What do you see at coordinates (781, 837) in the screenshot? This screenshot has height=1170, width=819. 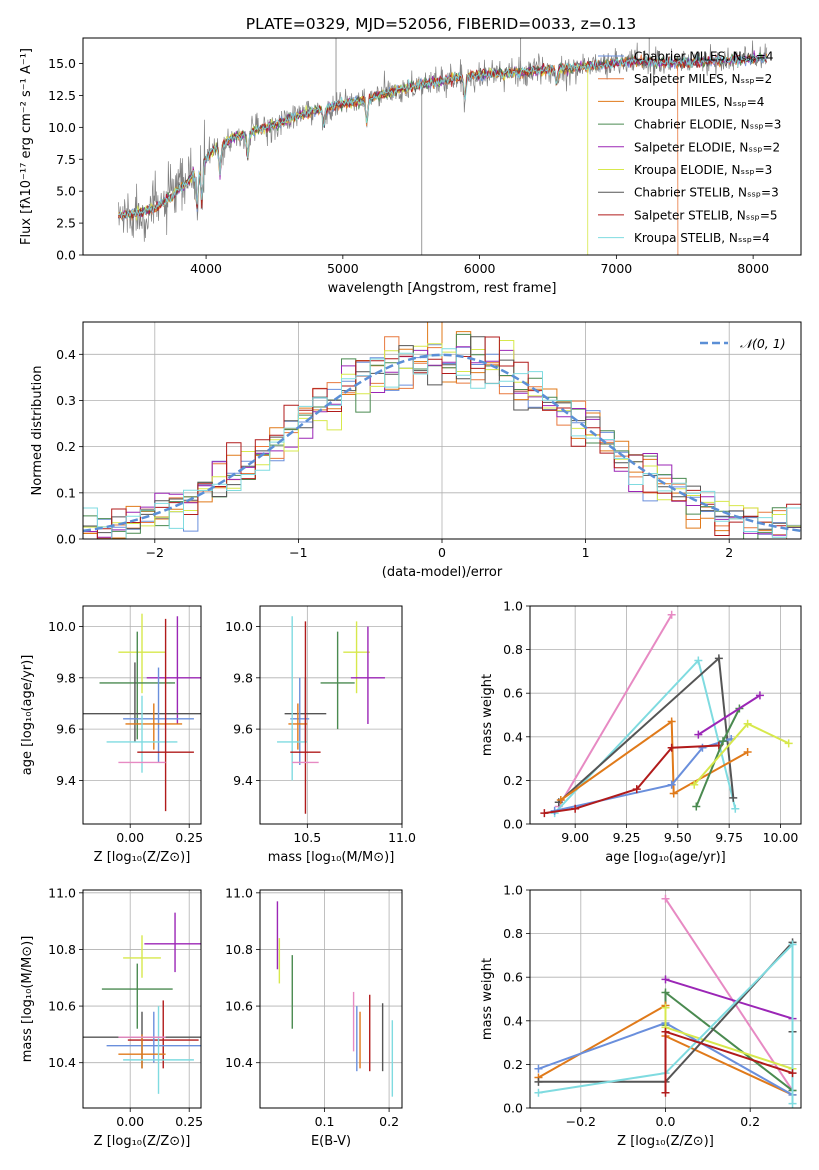 I see `x-tick-label: 10.00` at bounding box center [781, 837].